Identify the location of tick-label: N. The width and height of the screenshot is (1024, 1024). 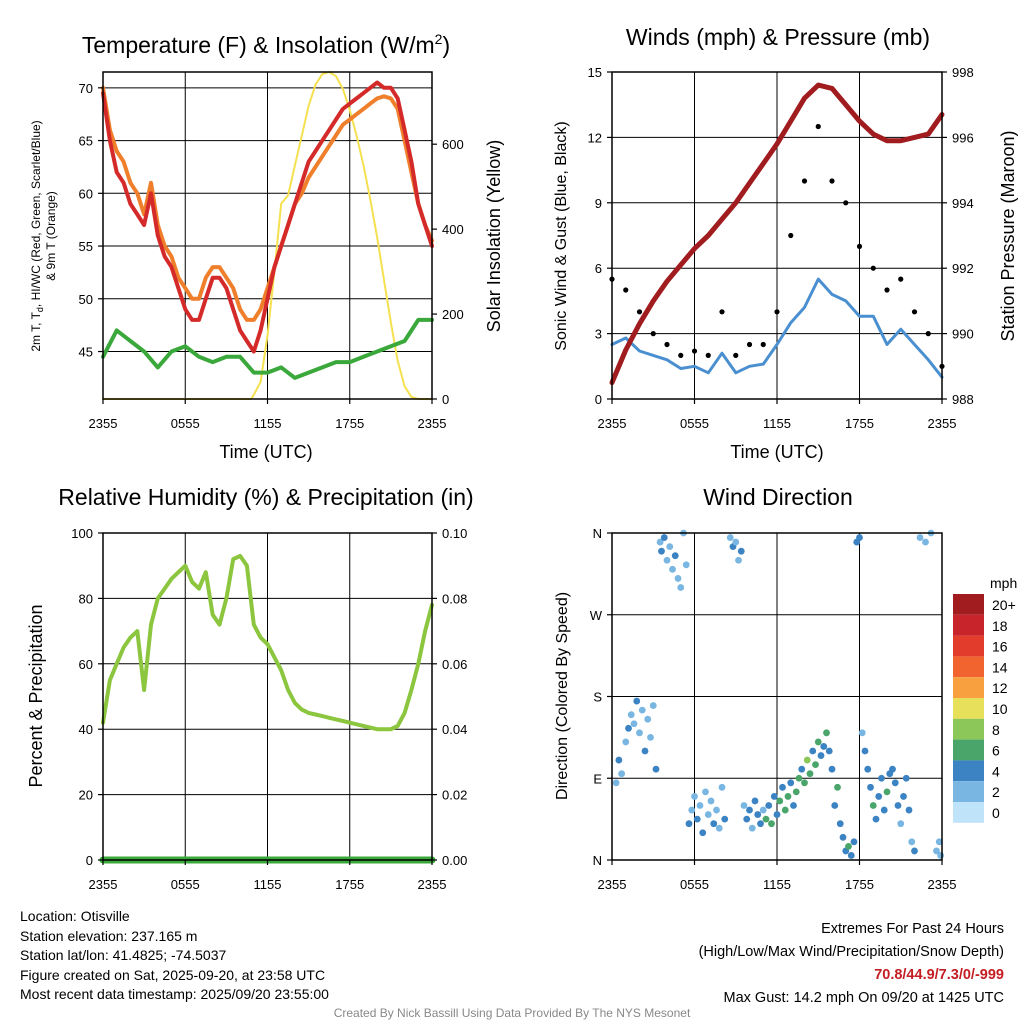
(597, 533).